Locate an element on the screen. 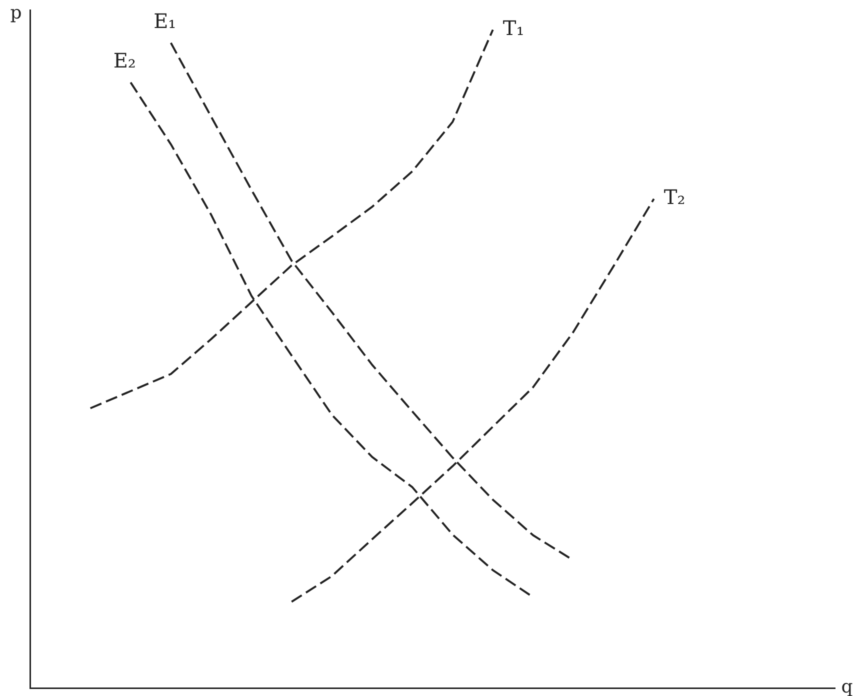 The height and width of the screenshot is (696, 863). series-label: T₂ is located at coordinates (675, 197).